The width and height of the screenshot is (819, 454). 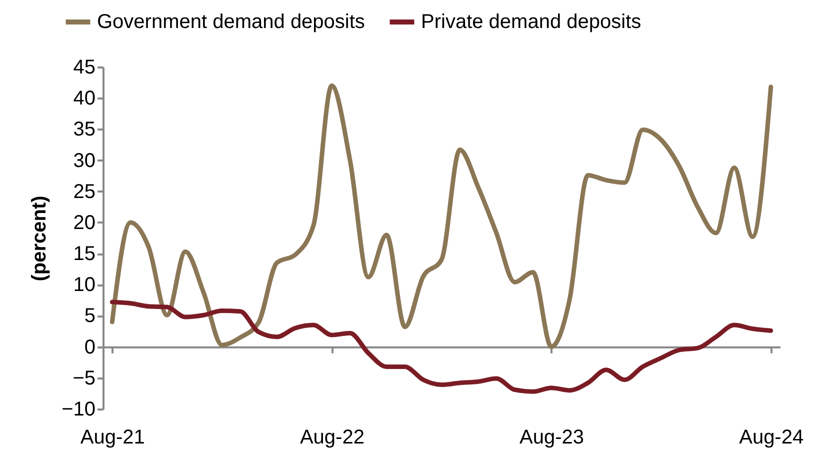 I want to click on y-tick-label: 15, so click(x=84, y=254).